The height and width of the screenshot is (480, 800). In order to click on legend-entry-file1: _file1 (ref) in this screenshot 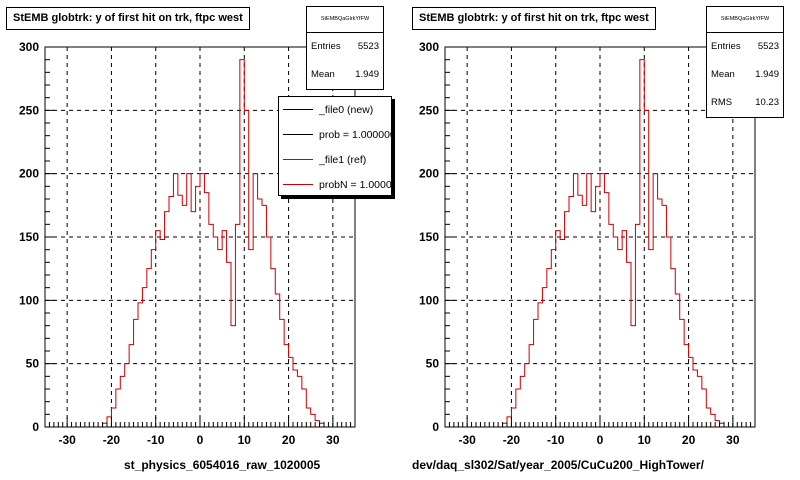, I will do `click(335, 159)`.